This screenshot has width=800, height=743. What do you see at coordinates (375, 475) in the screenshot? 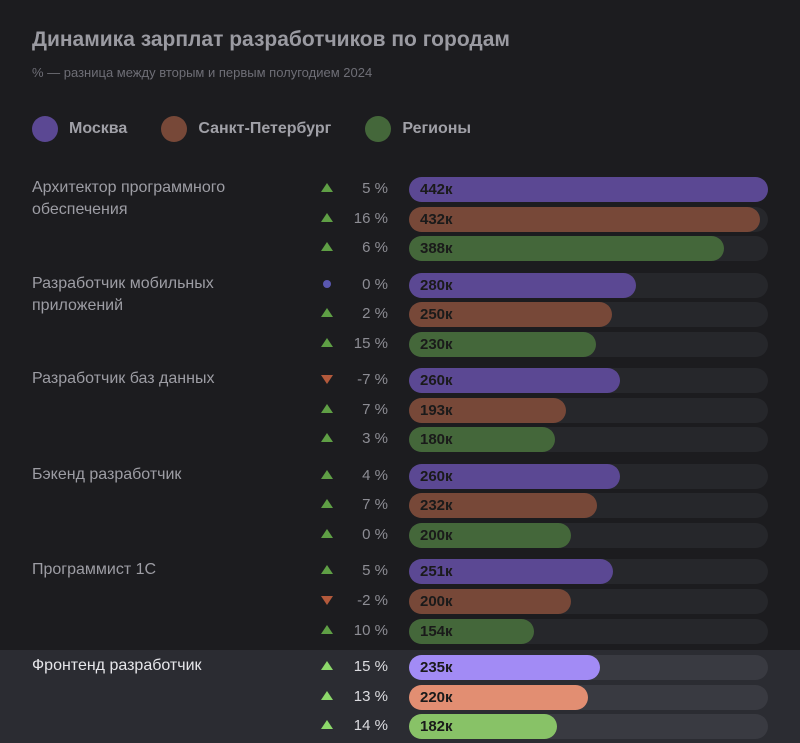
I see `change-label: 4 %` at bounding box center [375, 475].